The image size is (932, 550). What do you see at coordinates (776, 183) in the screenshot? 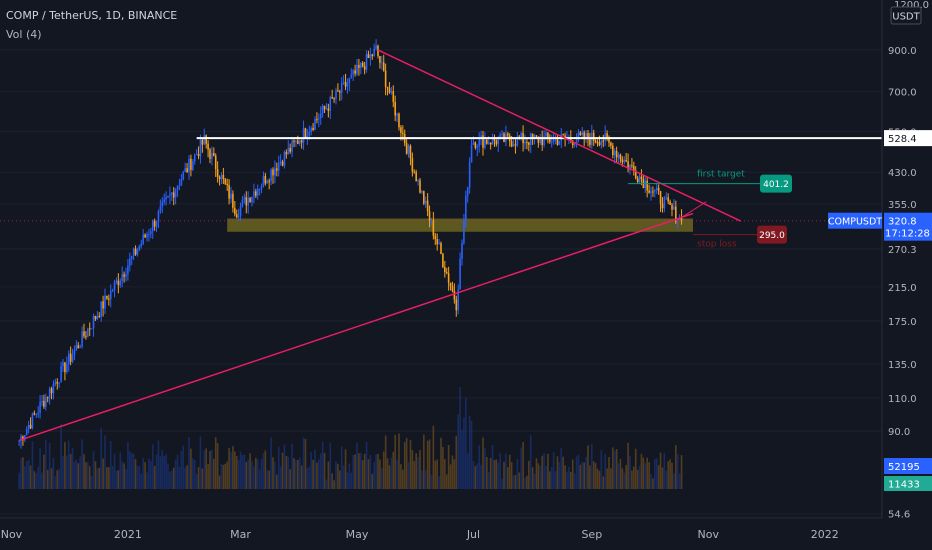
I see `target-badge` at bounding box center [776, 183].